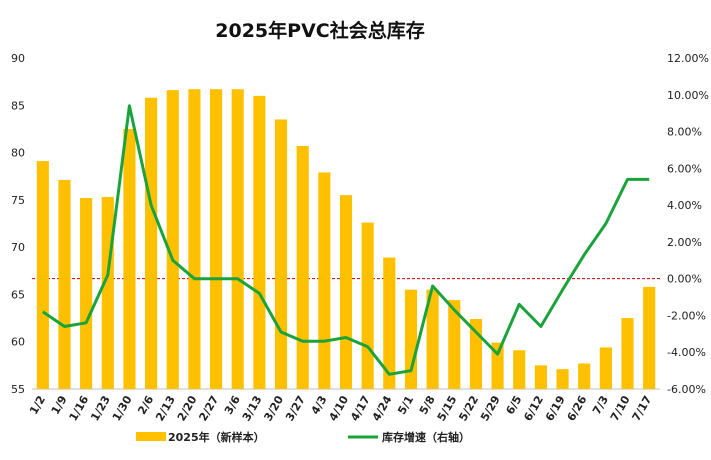  I want to click on y-right-tick-label: -6.00%, so click(686, 389).